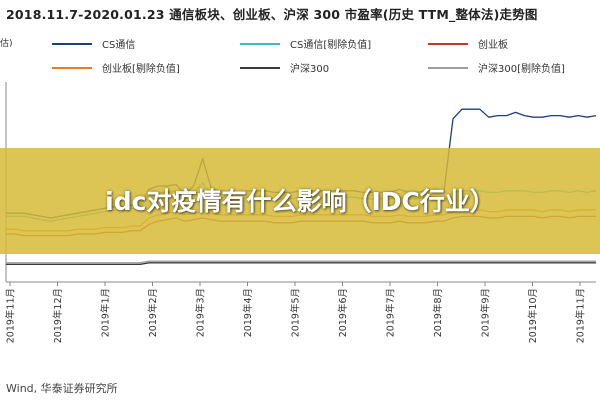  I want to click on legend-item: 创业板, so click(468, 43).